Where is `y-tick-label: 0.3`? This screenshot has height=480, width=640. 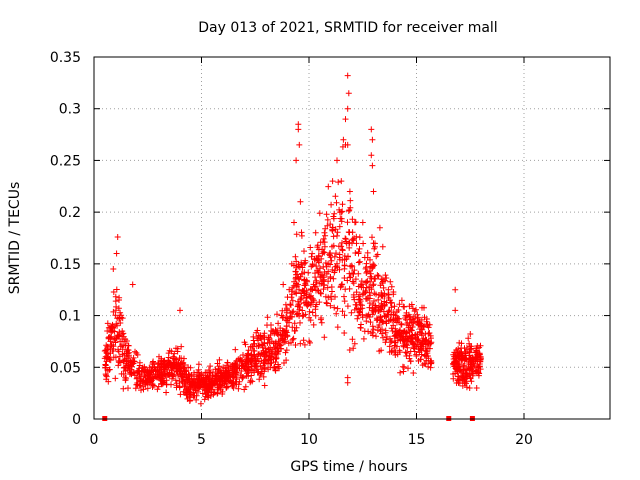
y-tick-label: 0.3 is located at coordinates (70, 110).